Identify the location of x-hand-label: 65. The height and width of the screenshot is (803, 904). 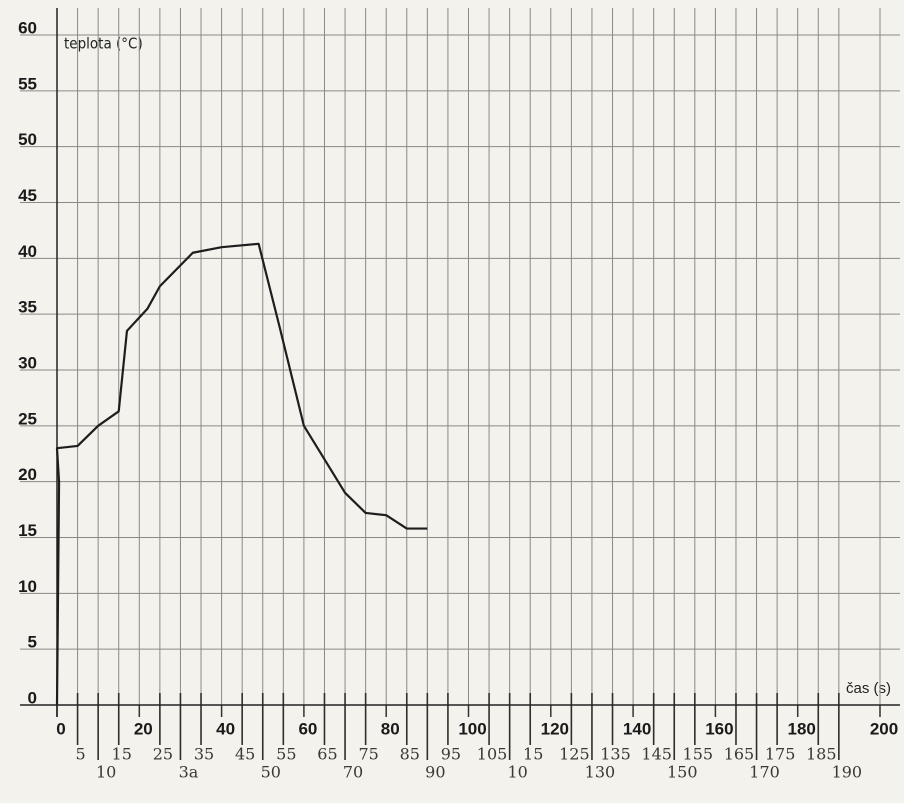
(327, 754).